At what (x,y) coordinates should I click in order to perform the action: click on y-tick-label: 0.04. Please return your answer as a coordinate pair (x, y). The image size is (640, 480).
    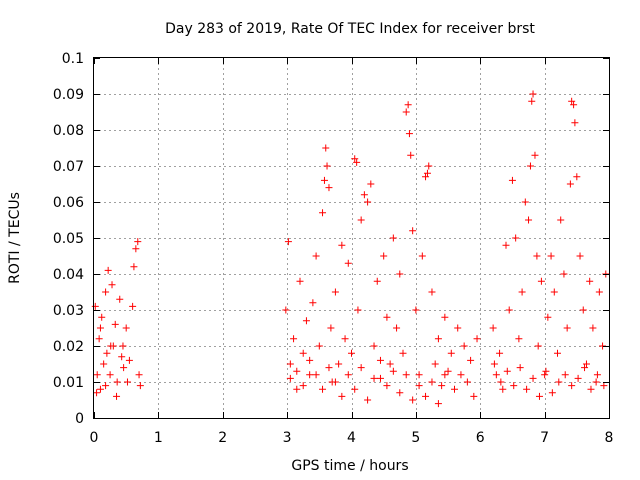
    Looking at the image, I should click on (68, 275).